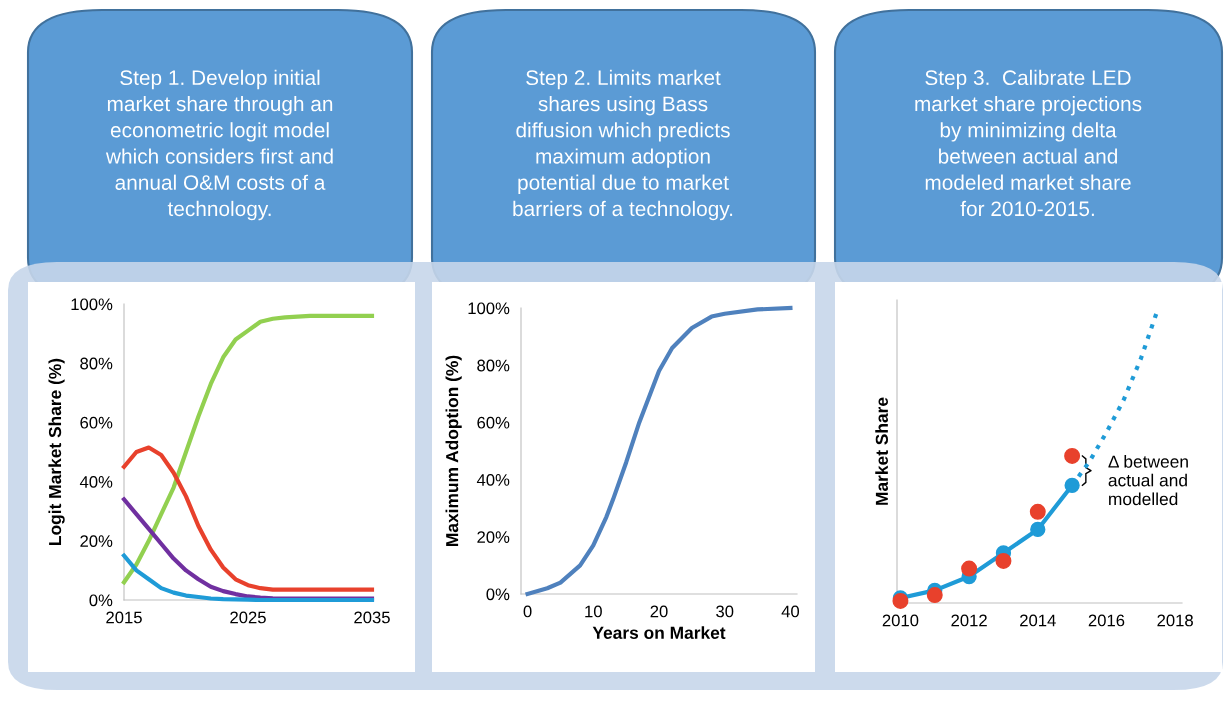 This screenshot has height=702, width=1231. Describe the element at coordinates (659, 611) in the screenshot. I see `x-tick-label: 20` at that location.